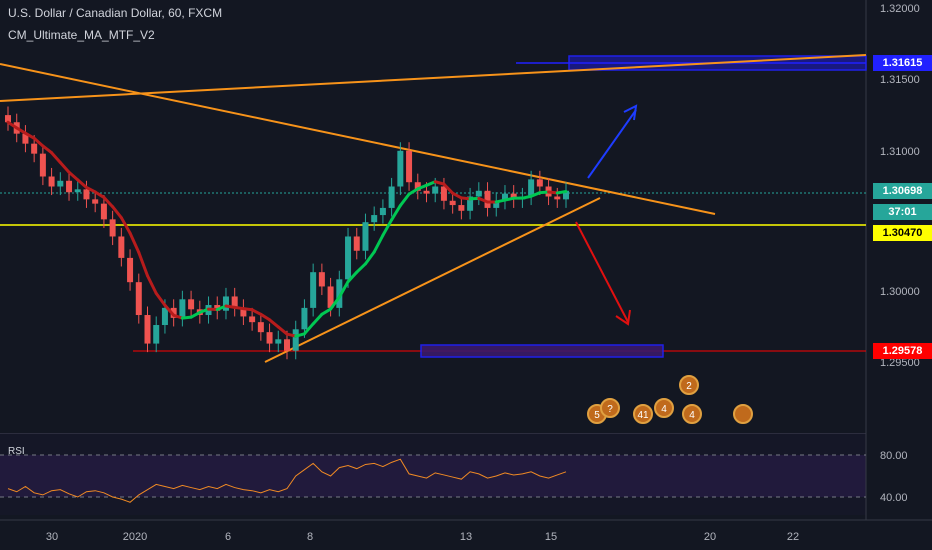 The height and width of the screenshot is (550, 932). I want to click on upper-trendline, so click(433, 78).